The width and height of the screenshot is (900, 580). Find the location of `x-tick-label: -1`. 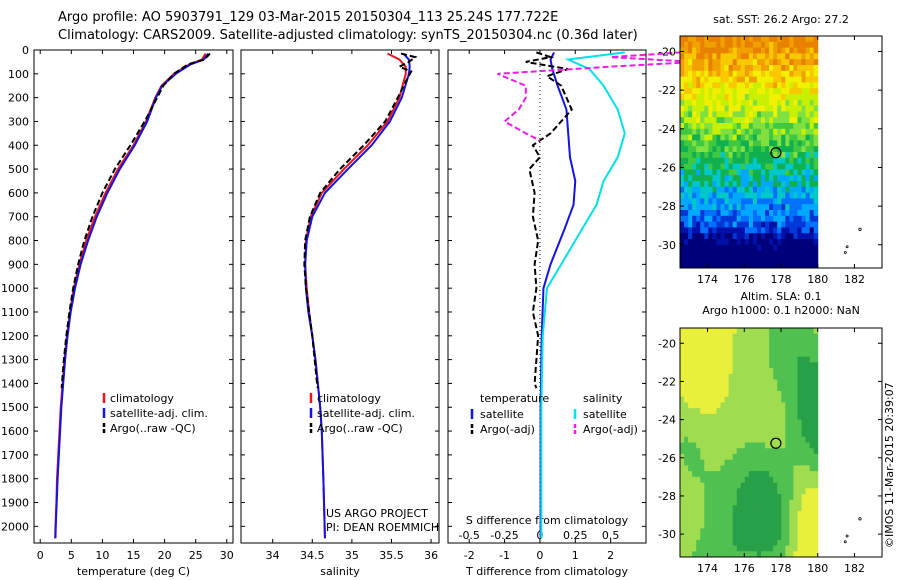

x-tick-label: -1 is located at coordinates (504, 555).